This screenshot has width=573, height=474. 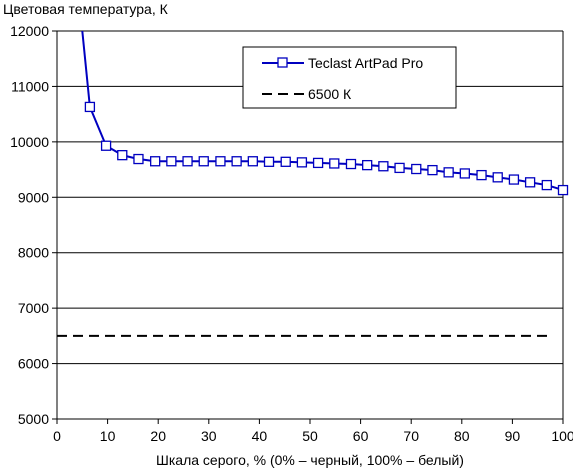 I want to click on x-tick-label: 90, so click(x=513, y=436).